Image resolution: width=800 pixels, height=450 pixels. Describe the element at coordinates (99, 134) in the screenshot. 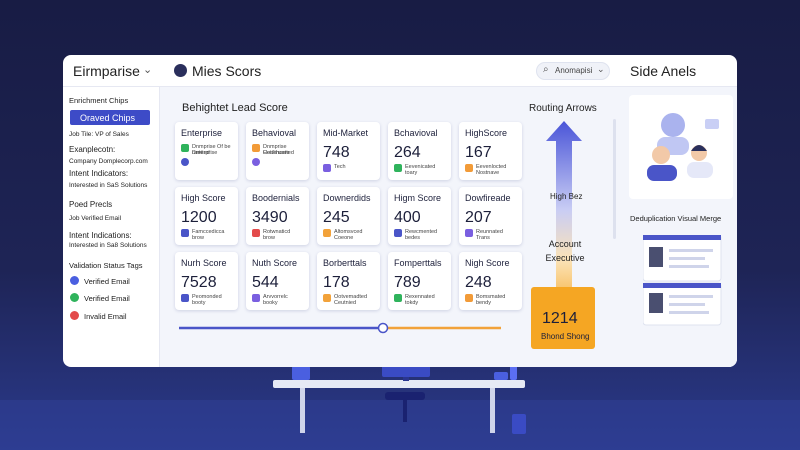

I see `enrichment-line: Job Tile: VP of Sales` at that location.